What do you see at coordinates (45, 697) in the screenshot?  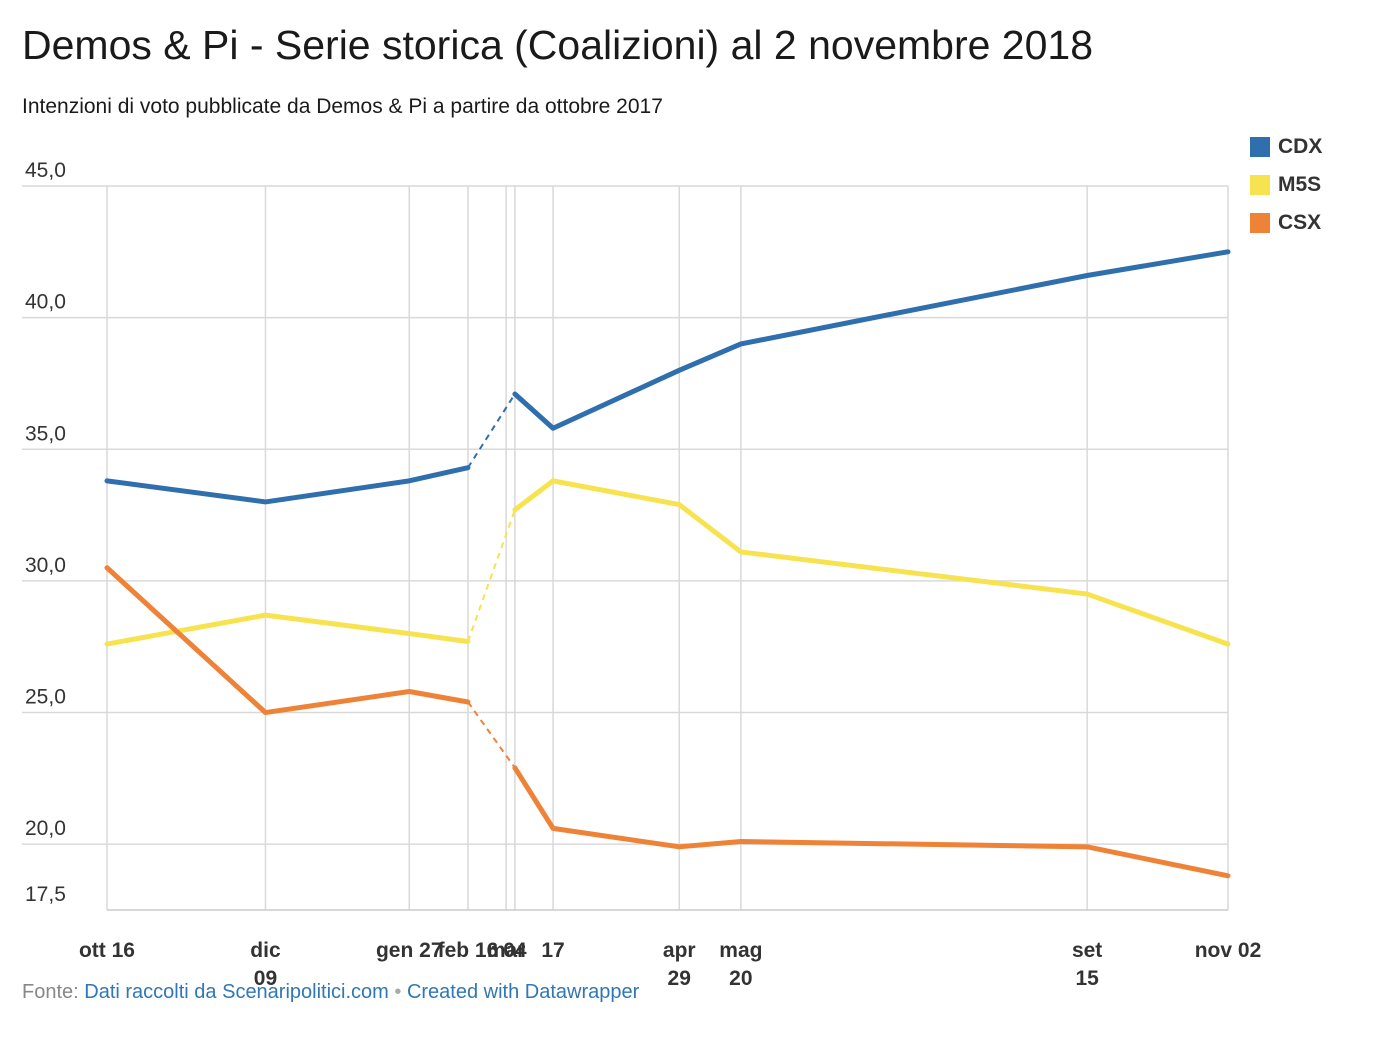 I see `y-tick-label: 25,0` at bounding box center [45, 697].